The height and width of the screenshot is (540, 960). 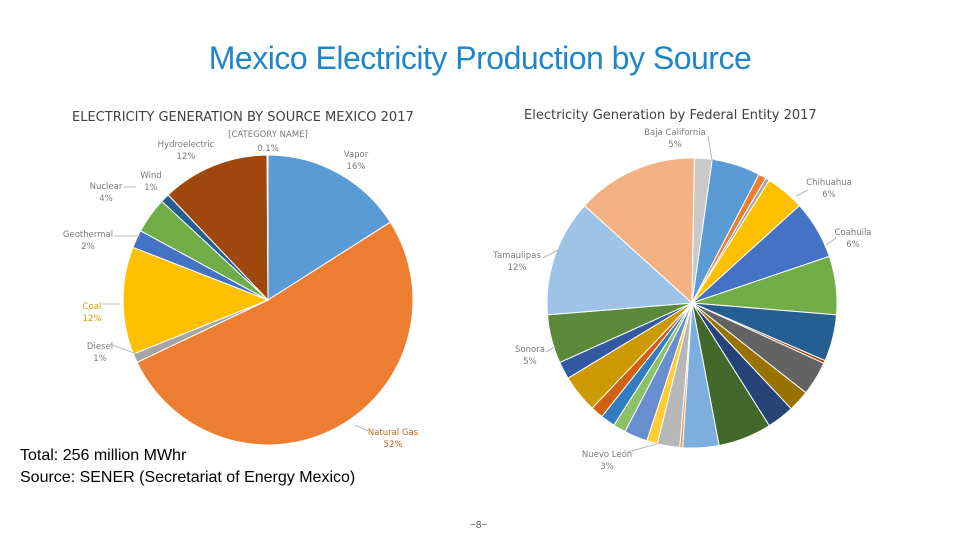 What do you see at coordinates (88, 235) in the screenshot?
I see `label-geothermal-name: Geothermal` at bounding box center [88, 235].